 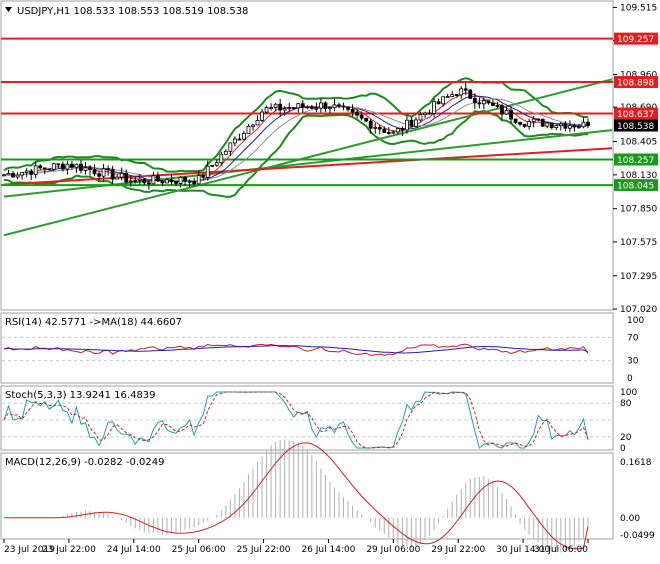 I want to click on time-tick-label: 26 Jul 14:00, so click(x=328, y=550).